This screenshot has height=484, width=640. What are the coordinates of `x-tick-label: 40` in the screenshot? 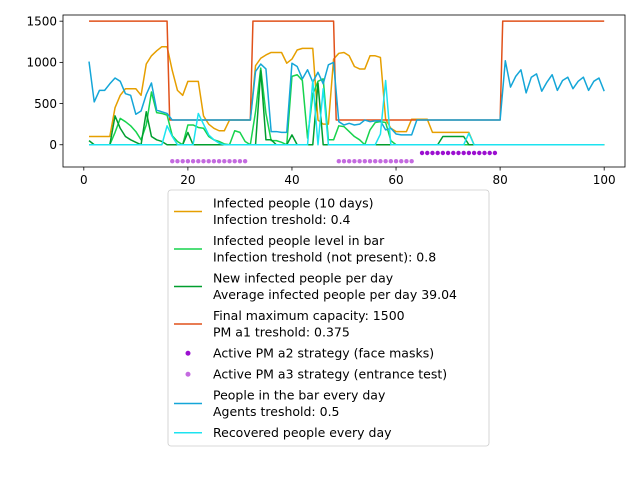 It's located at (291, 180).